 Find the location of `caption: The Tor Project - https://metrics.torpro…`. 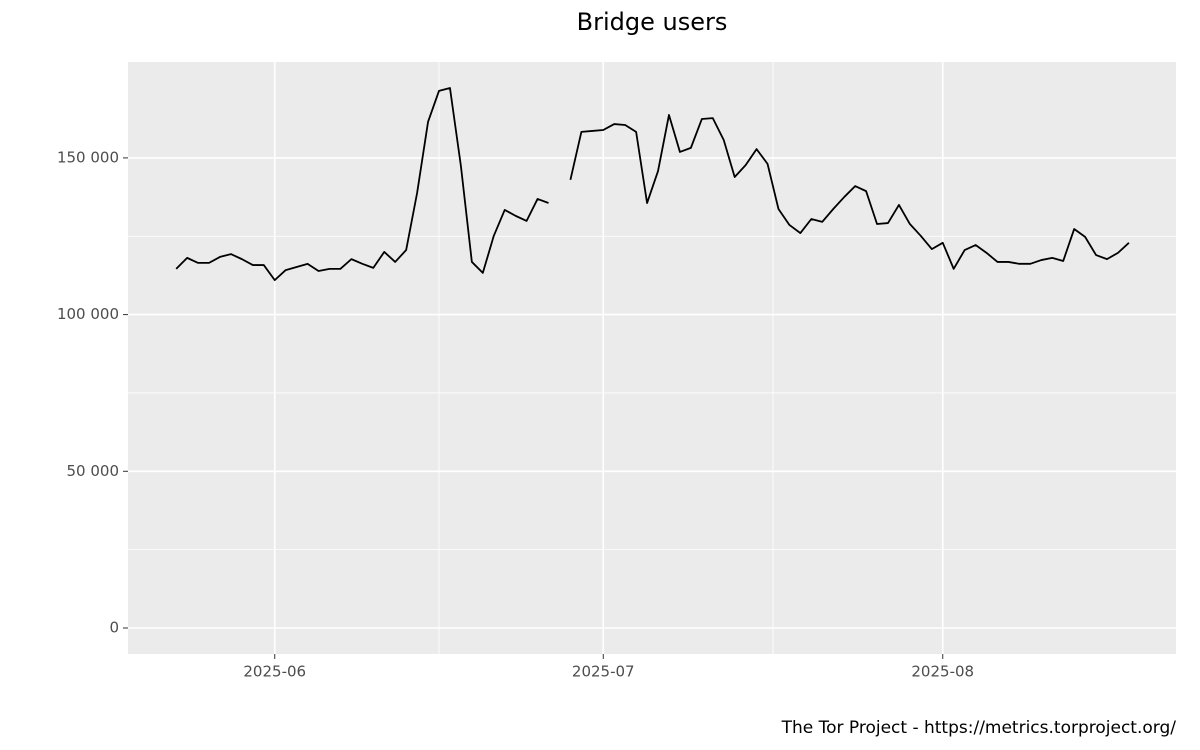

caption: The Tor Project - https://metrics.torpro… is located at coordinates (979, 728).